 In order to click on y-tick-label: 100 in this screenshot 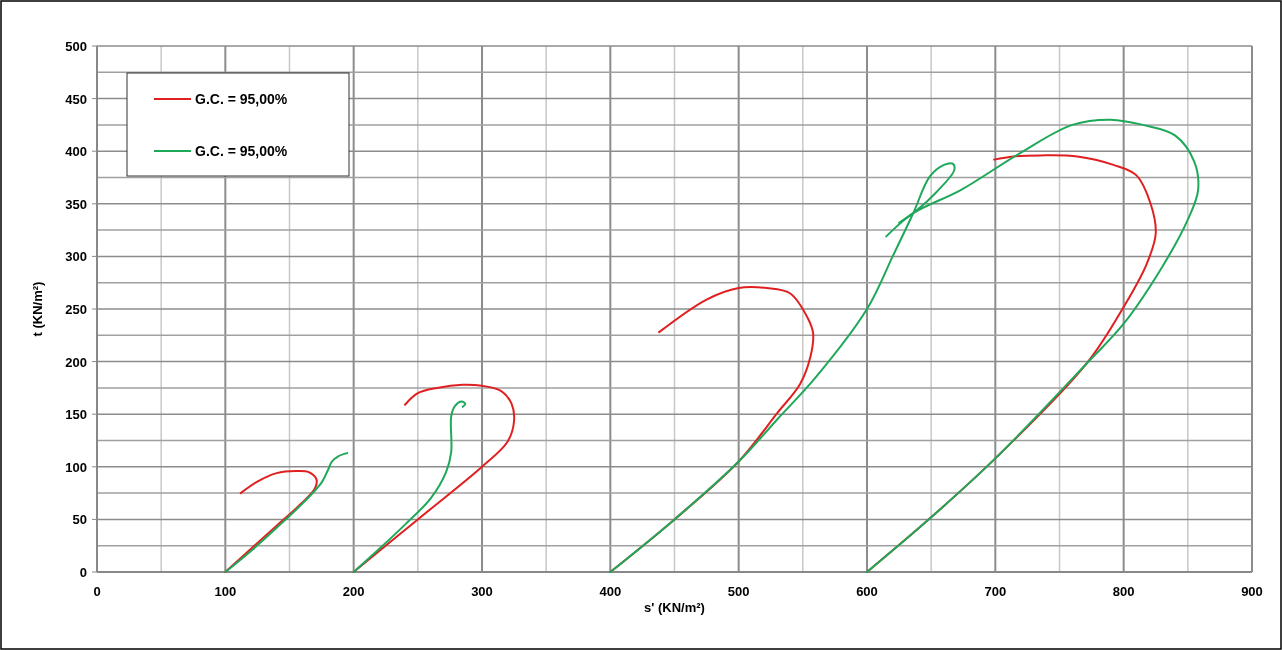, I will do `click(76, 467)`.